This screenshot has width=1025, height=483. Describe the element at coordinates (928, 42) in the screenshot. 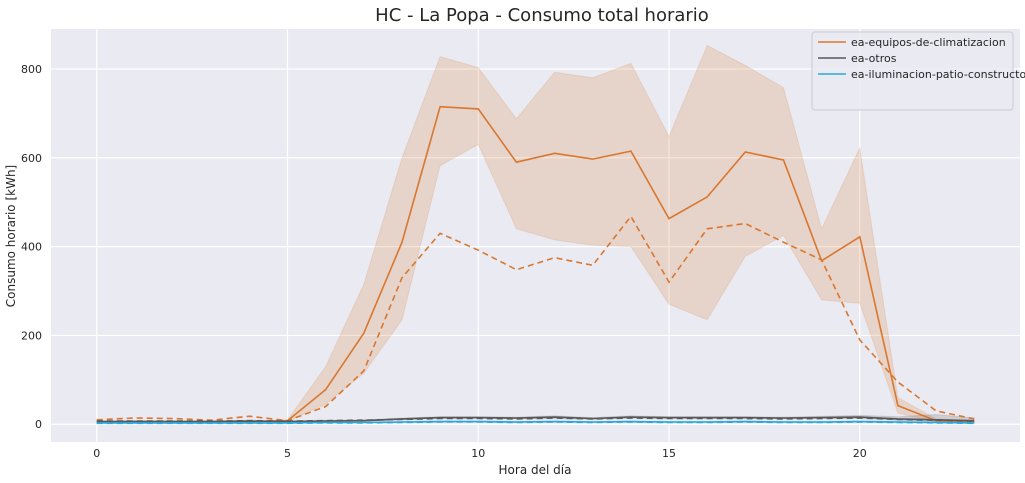

I see `legend-label-climatizacion: ea-equipos-de-climatizacion` at that location.